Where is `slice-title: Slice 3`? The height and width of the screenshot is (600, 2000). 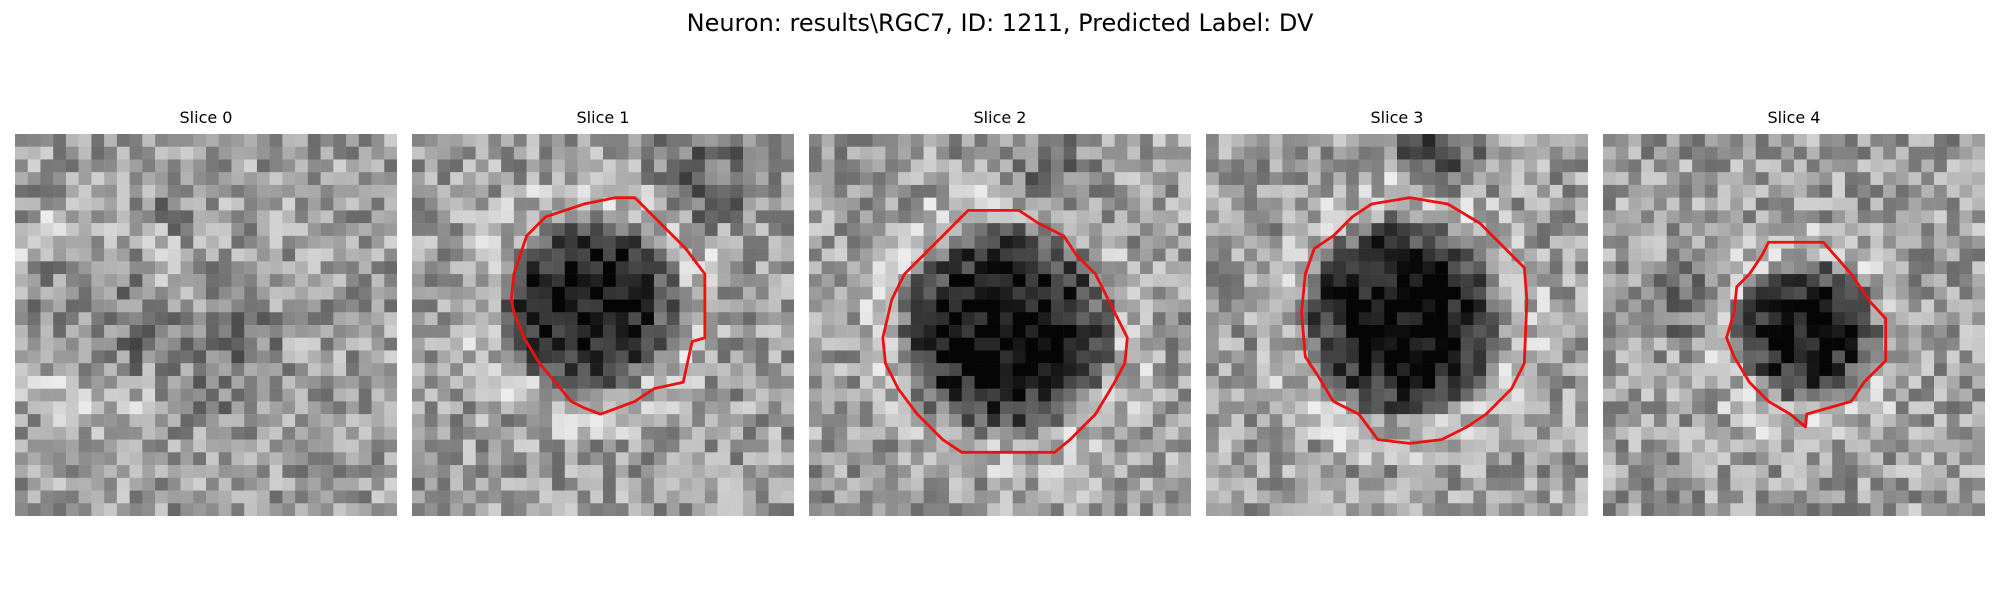 slice-title: Slice 3 is located at coordinates (1397, 117).